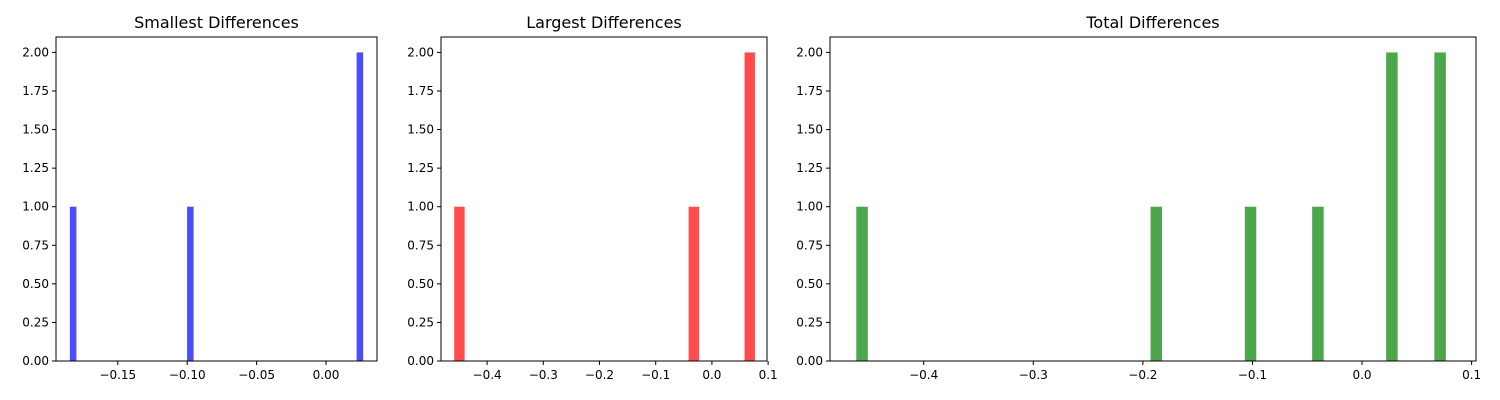 This screenshot has width=1500, height=400. Describe the element at coordinates (117, 375) in the screenshot. I see `x-tick-label: −0.15` at that location.